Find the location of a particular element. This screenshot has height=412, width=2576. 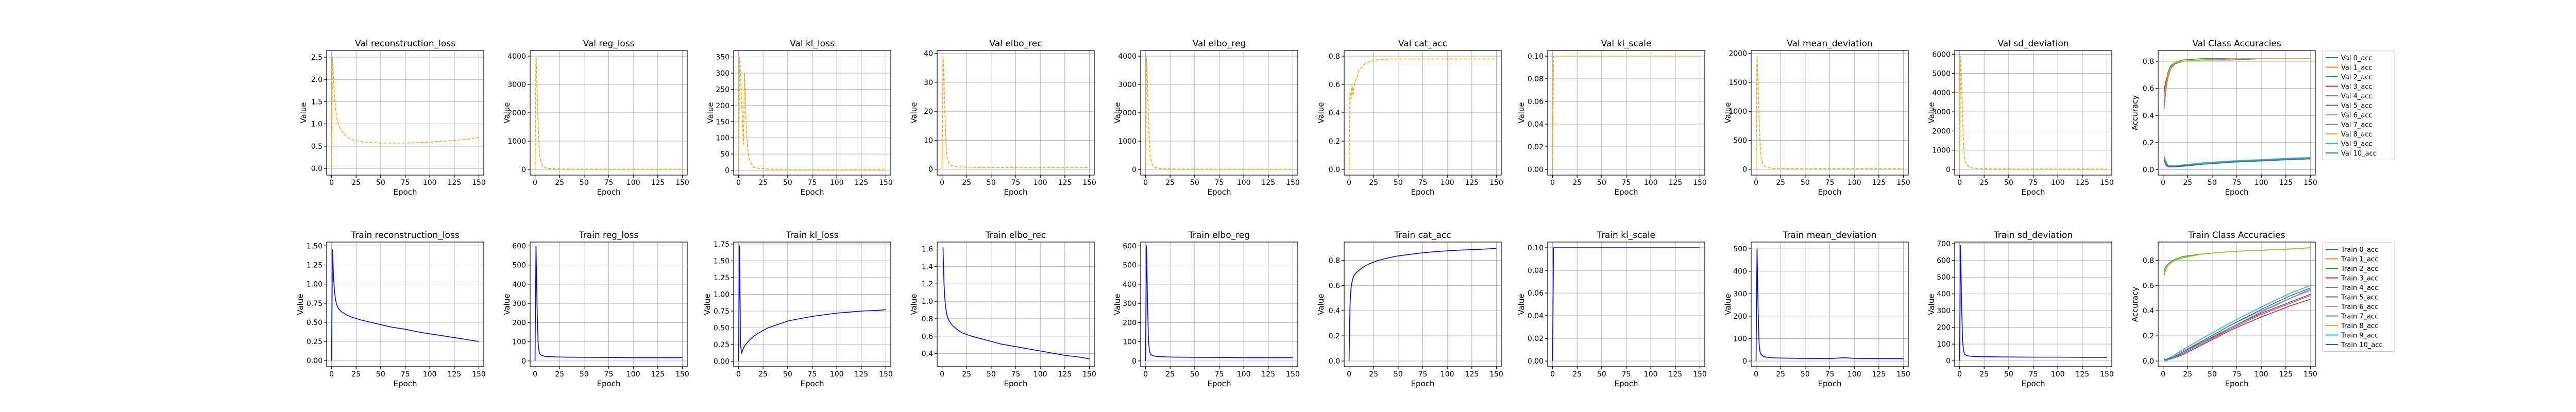

y-tick-label: 50 is located at coordinates (725, 154).